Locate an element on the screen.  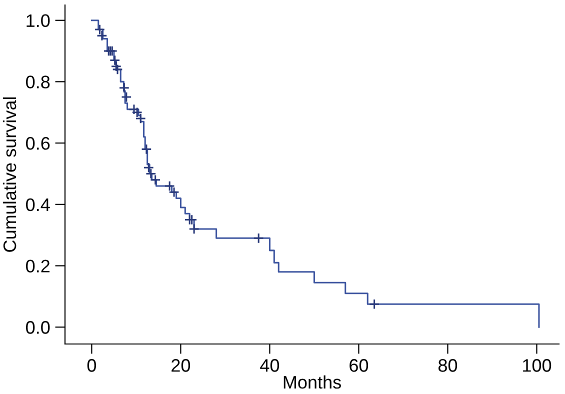
x-tick-label: 60 is located at coordinates (359, 365).